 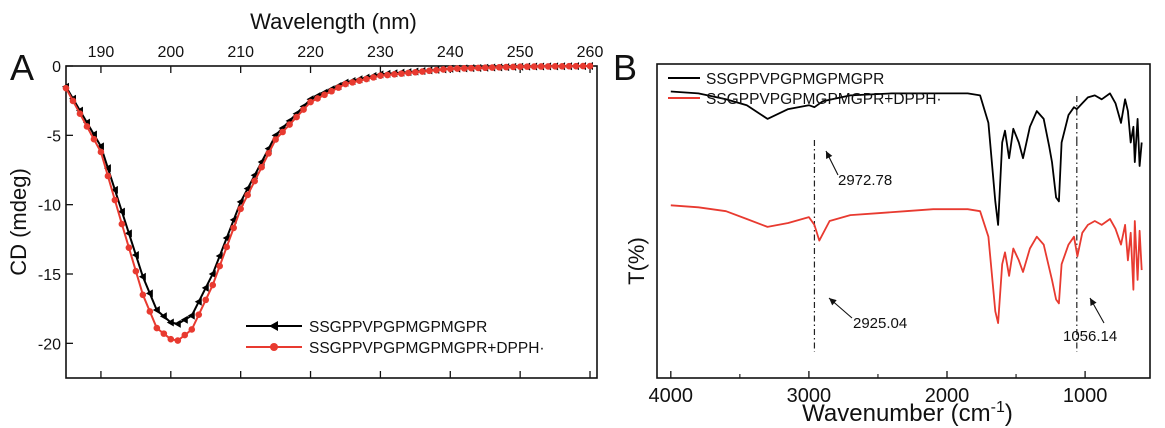 What do you see at coordinates (56, 67) in the screenshot?
I see `y-tick-label-a: 0` at bounding box center [56, 67].